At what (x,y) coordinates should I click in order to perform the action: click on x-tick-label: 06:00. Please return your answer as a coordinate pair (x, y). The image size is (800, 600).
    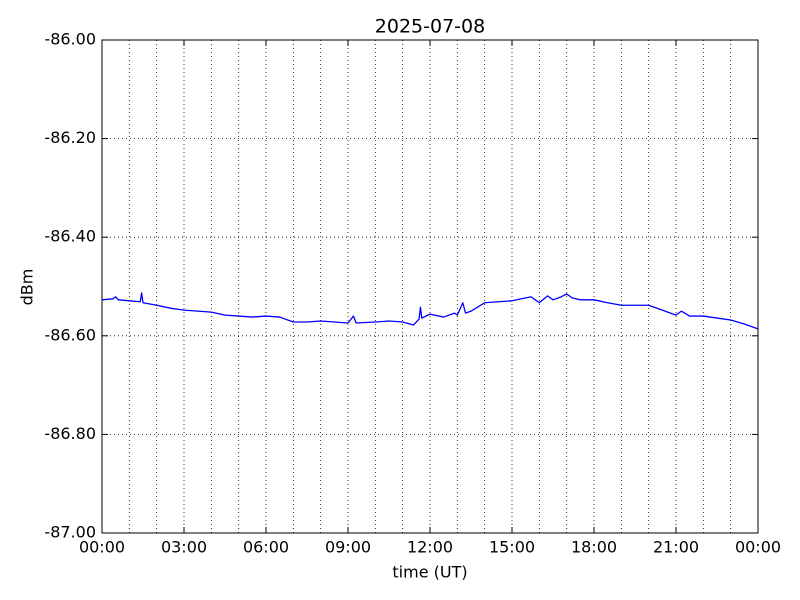
    Looking at the image, I should click on (266, 547).